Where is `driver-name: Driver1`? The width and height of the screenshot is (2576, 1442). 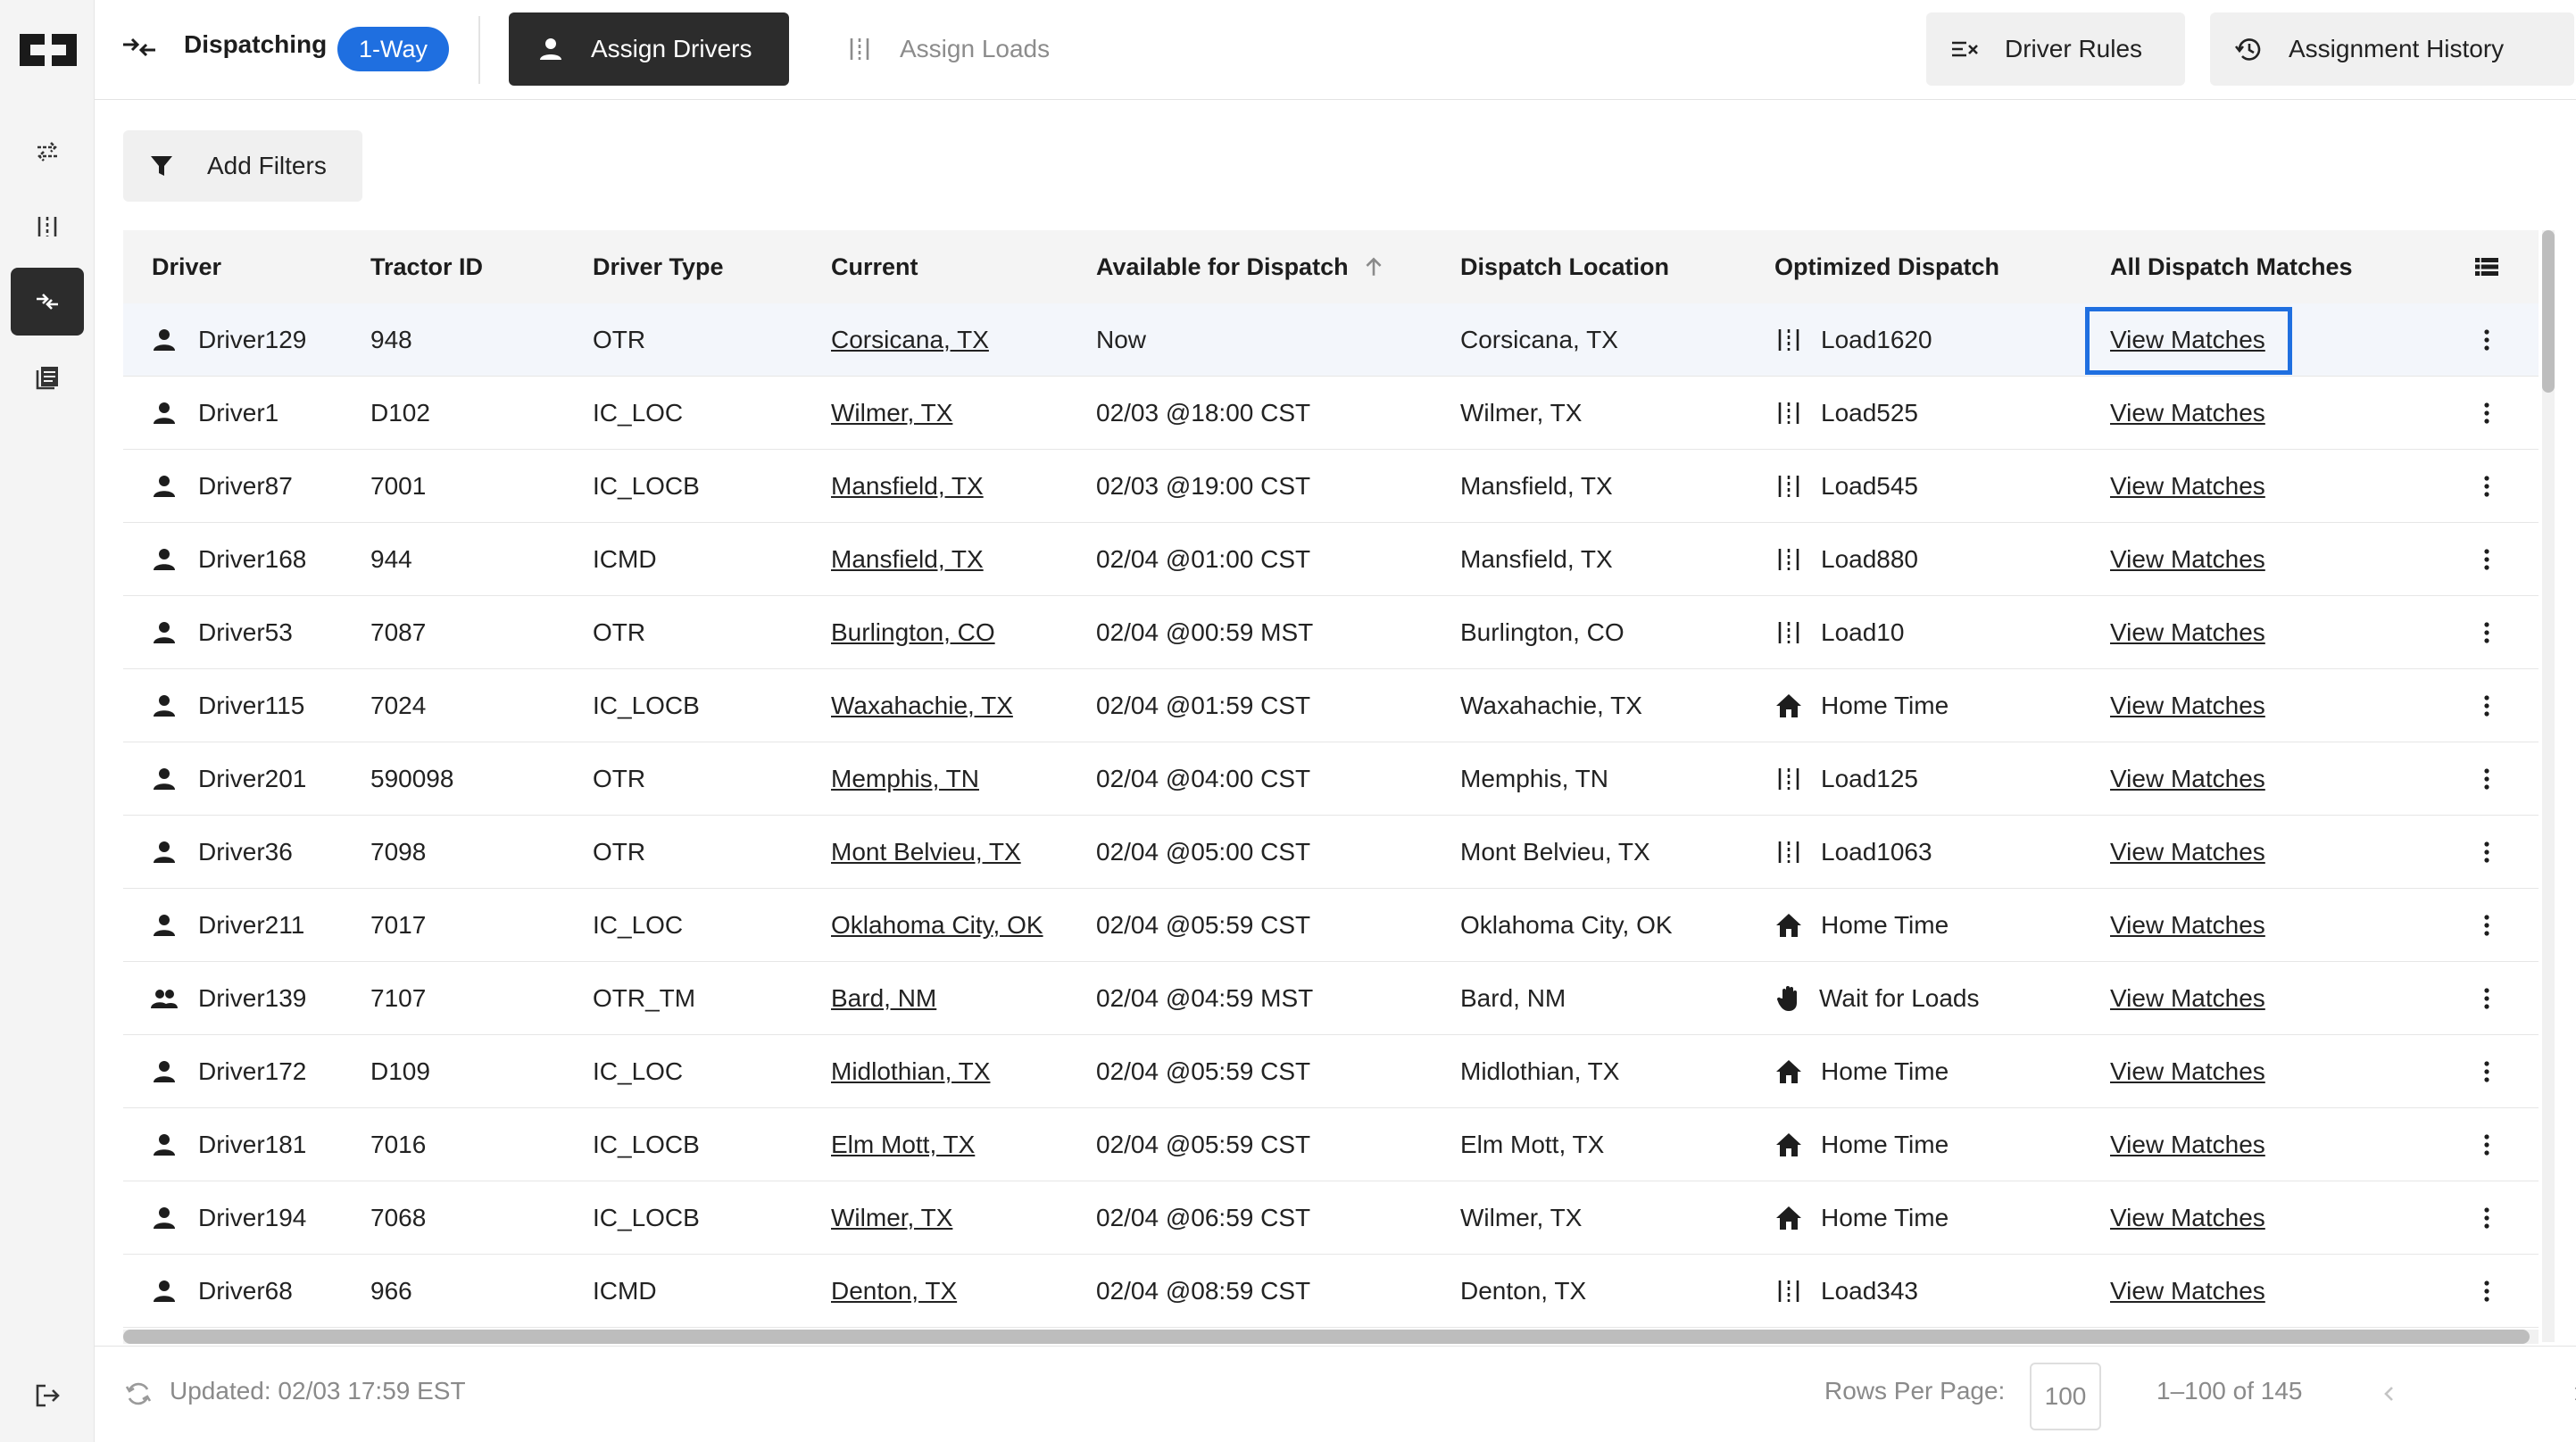
driver-name: Driver1 is located at coordinates (239, 413).